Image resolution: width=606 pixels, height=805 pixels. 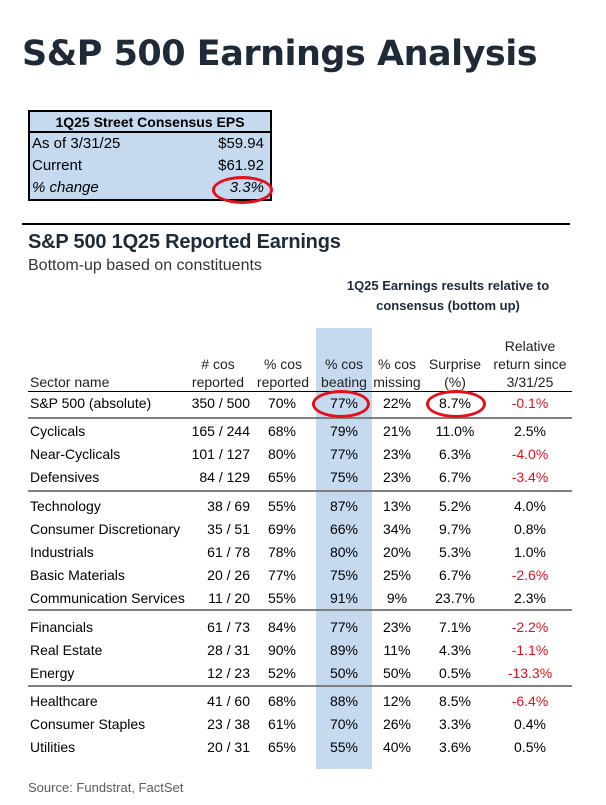 What do you see at coordinates (344, 552) in the screenshot?
I see `cell-pct-beating: 80%` at bounding box center [344, 552].